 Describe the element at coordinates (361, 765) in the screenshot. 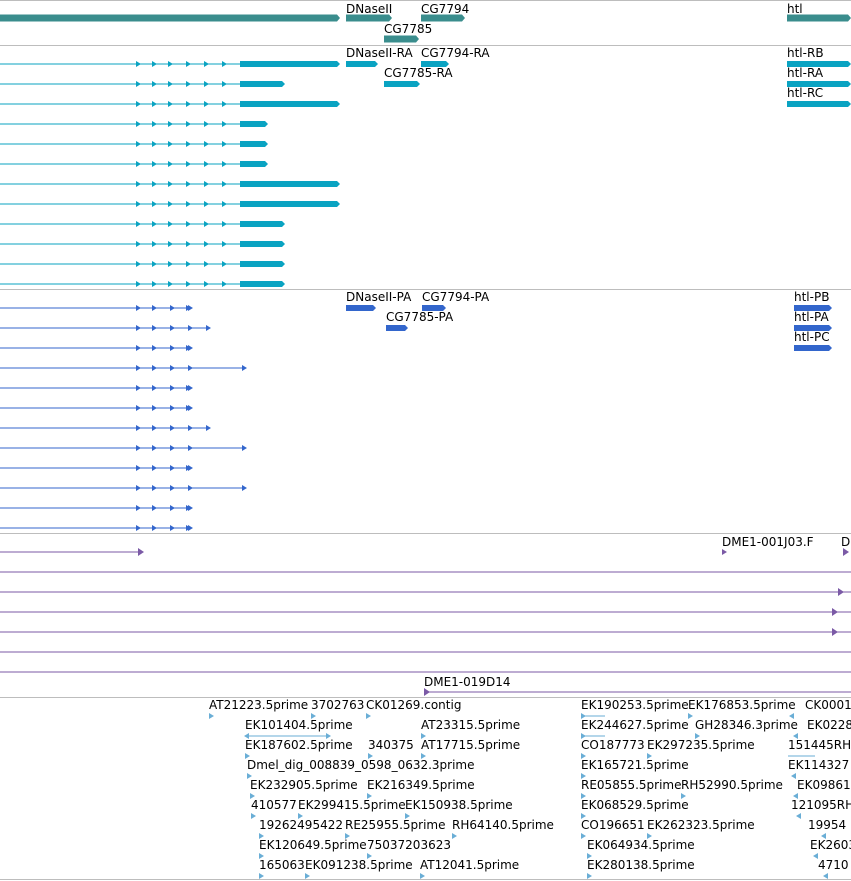

I see `est-label: Dmel_dig_008839_0598_0632.3prime` at that location.